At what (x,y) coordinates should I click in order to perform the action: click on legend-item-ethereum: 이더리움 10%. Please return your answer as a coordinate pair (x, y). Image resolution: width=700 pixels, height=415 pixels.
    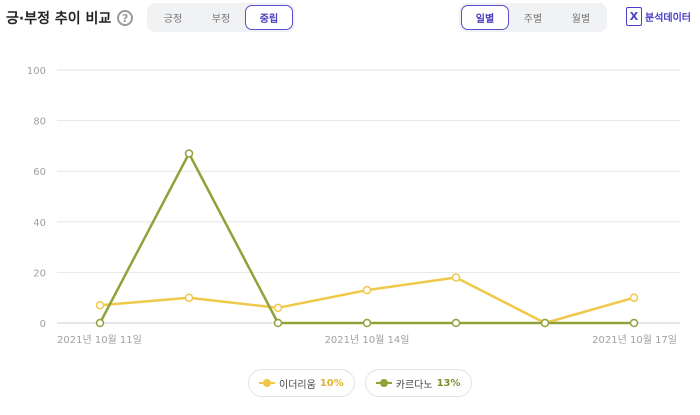
    Looking at the image, I should click on (301, 383).